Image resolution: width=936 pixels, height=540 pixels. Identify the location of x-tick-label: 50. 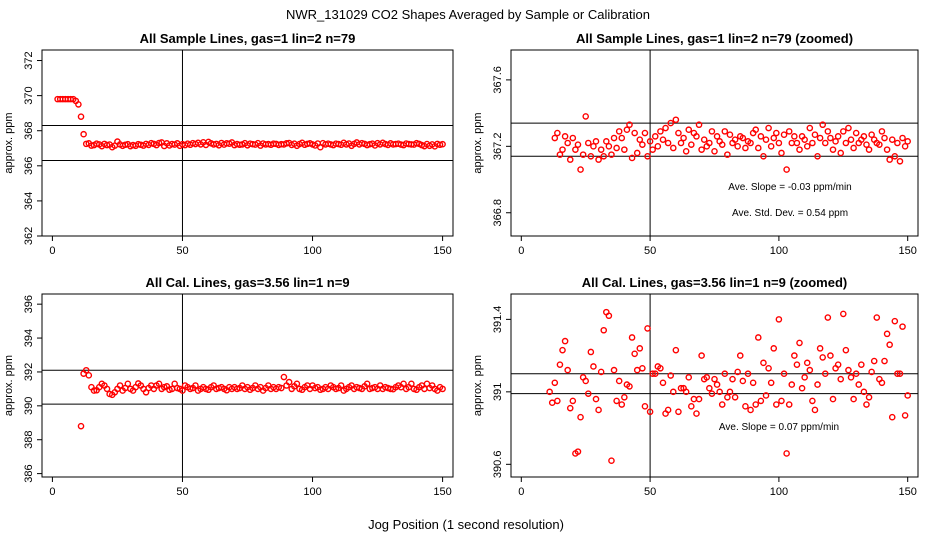
(182, 251).